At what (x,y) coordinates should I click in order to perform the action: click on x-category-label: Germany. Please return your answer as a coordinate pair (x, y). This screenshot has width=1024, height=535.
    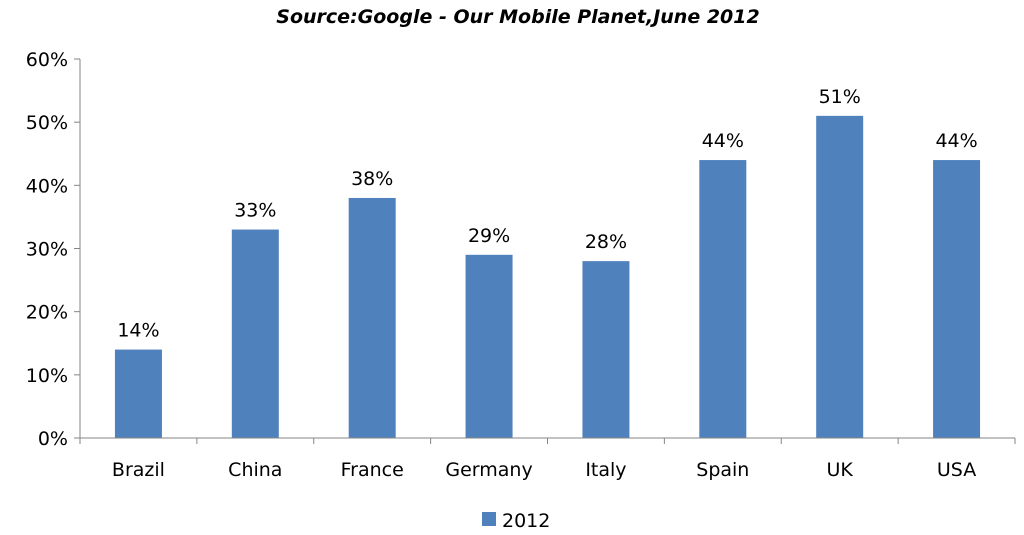
    Looking at the image, I should click on (488, 470).